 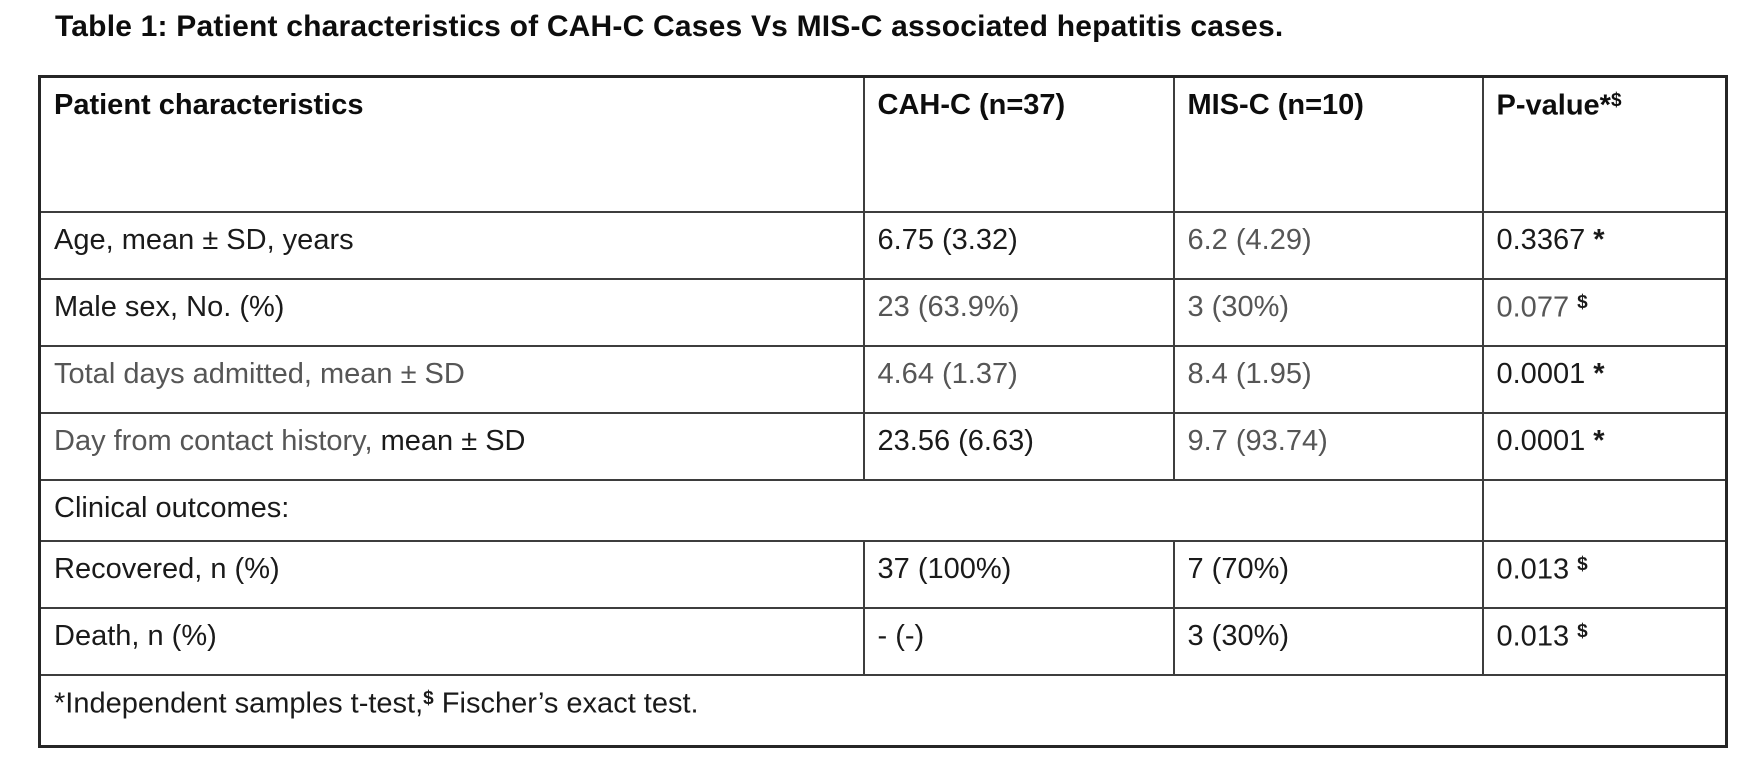 I want to click on cell-text: 23.56 (6.63), so click(x=955, y=440).